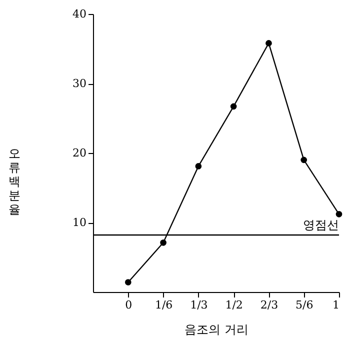 Image resolution: width=351 pixels, height=343 pixels. What do you see at coordinates (128, 305) in the screenshot?
I see `x-tick-label: 0` at bounding box center [128, 305].